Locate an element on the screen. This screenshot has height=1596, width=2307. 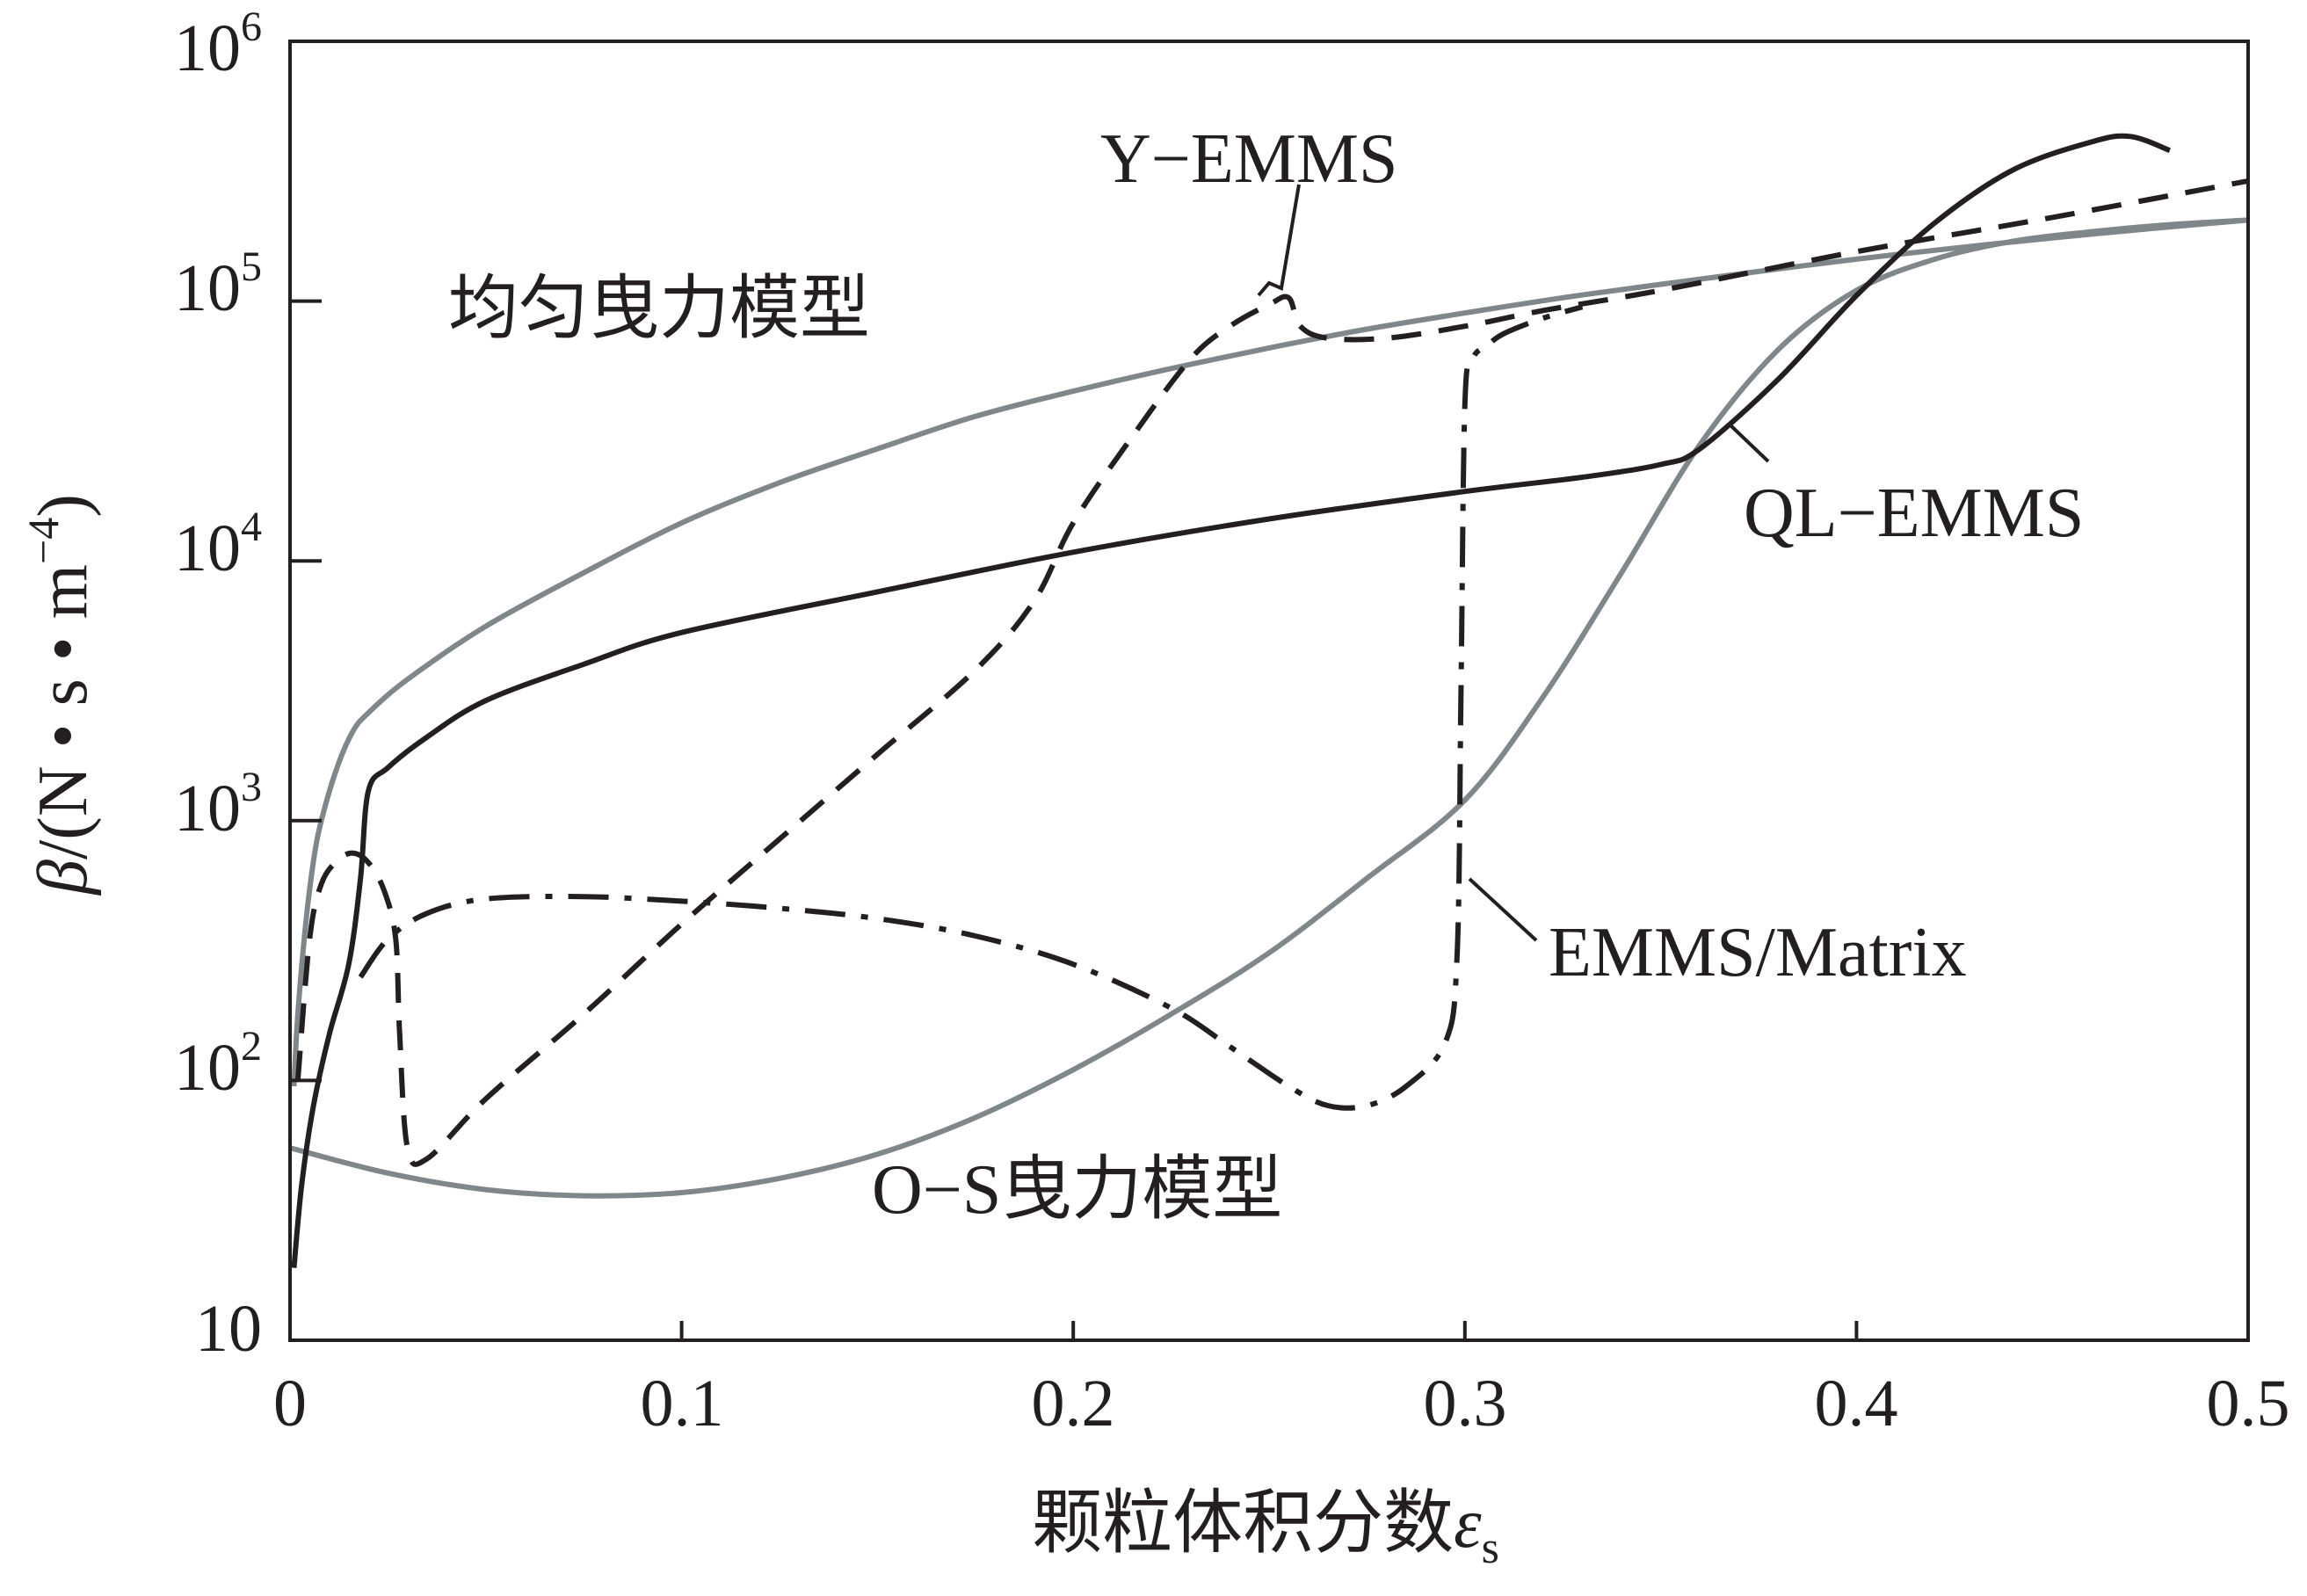
y-tick-labels: 10 10² 10³ 10⁴ 10⁵ 10⁶ is located at coordinates (218, 685).